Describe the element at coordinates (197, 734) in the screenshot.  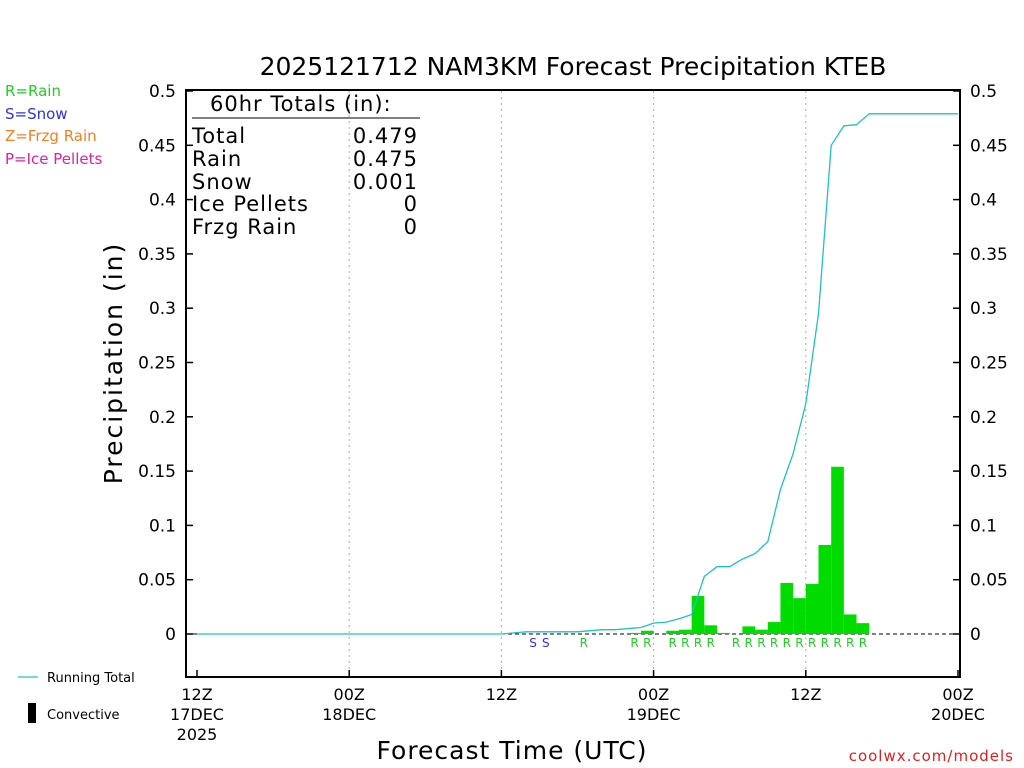
I see `x-tick-label: 2025` at that location.